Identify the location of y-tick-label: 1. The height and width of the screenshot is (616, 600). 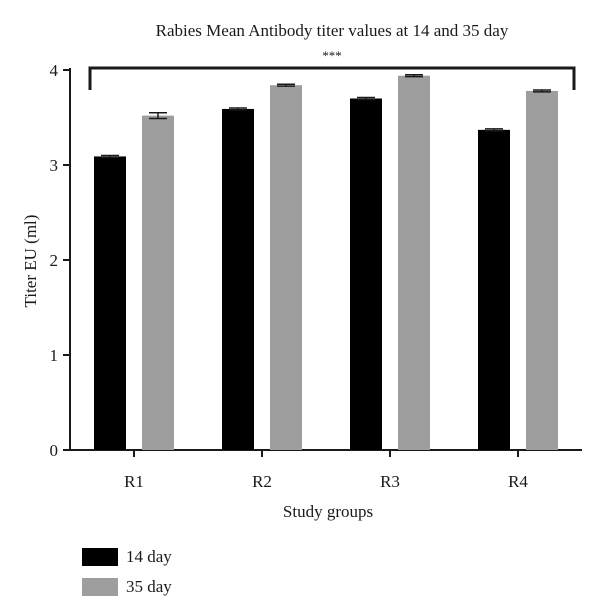
(54, 355).